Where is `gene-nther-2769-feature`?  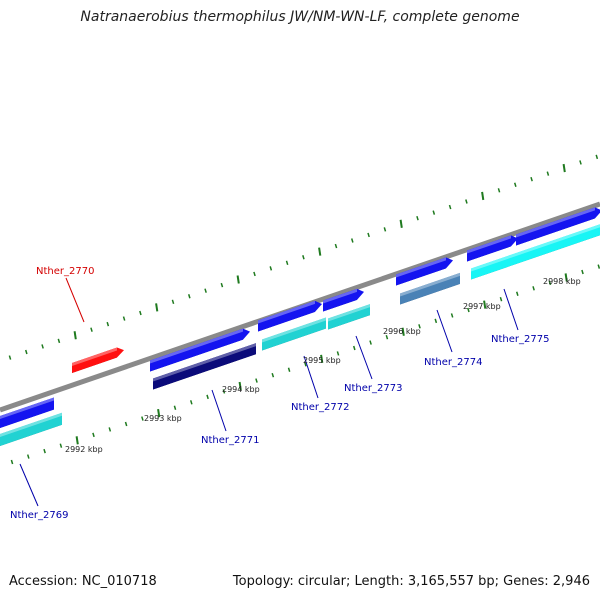 gene-nther-2769-feature is located at coordinates (27, 412).